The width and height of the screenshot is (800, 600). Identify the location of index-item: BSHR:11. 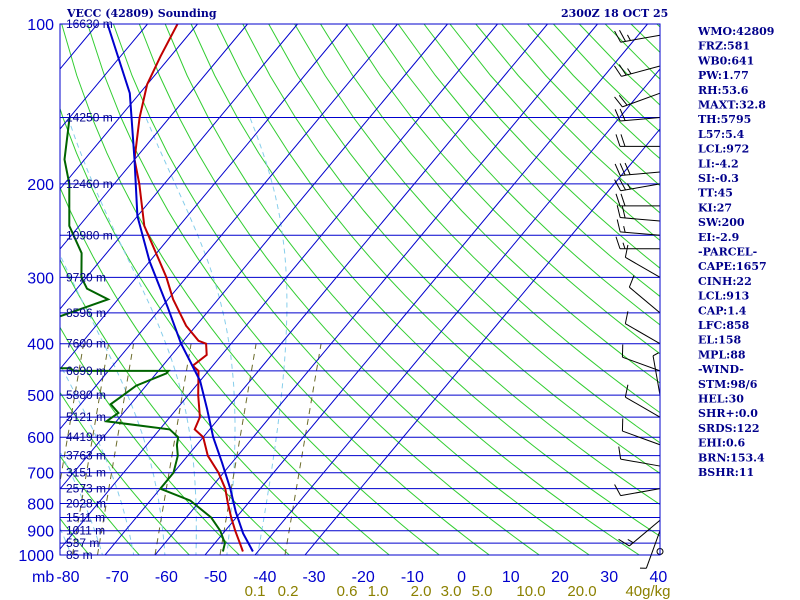
(726, 472).